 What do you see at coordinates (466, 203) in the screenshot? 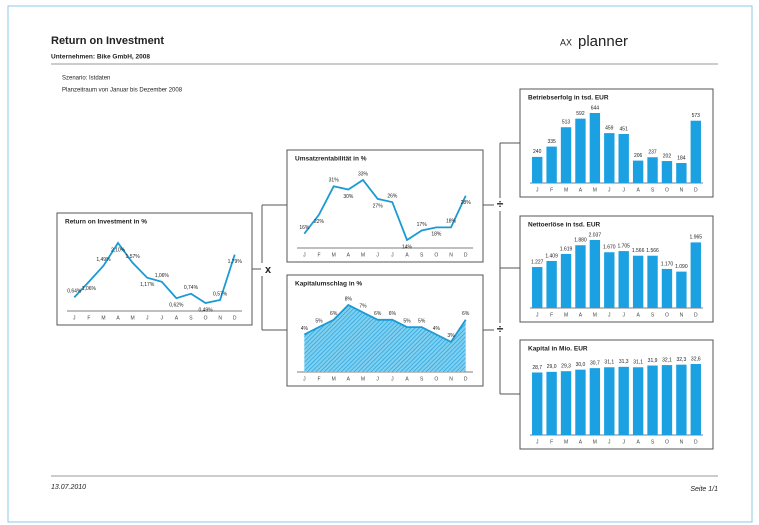
I see `data-label: 28%` at bounding box center [466, 203].